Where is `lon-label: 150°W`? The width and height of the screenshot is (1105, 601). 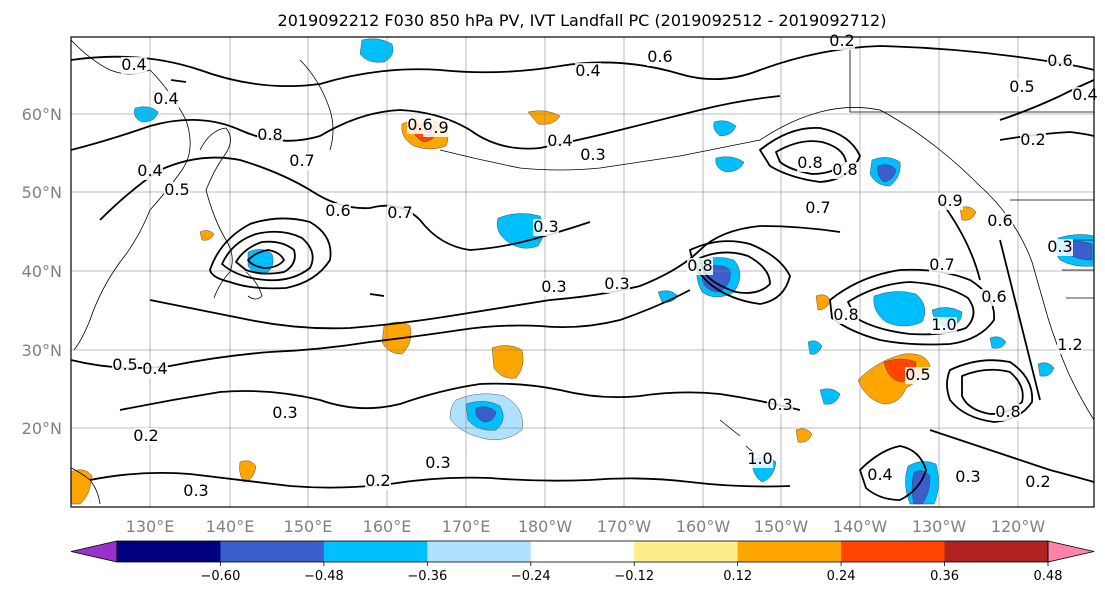 lon-label: 150°W is located at coordinates (781, 526).